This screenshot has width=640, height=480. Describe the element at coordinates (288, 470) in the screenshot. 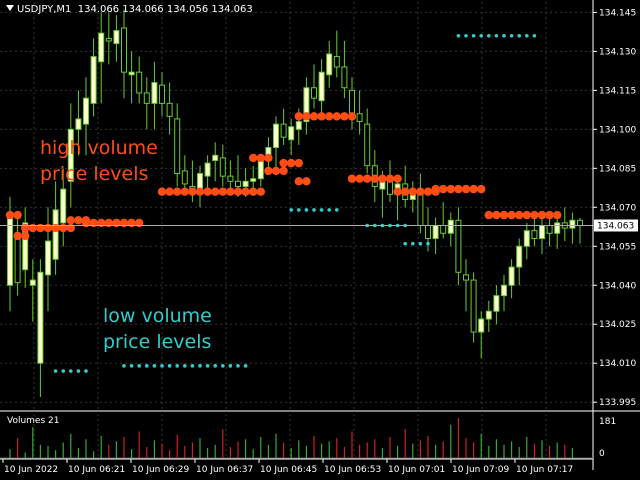

I see `time-tick-label: 10 Jun 06:45` at that location.